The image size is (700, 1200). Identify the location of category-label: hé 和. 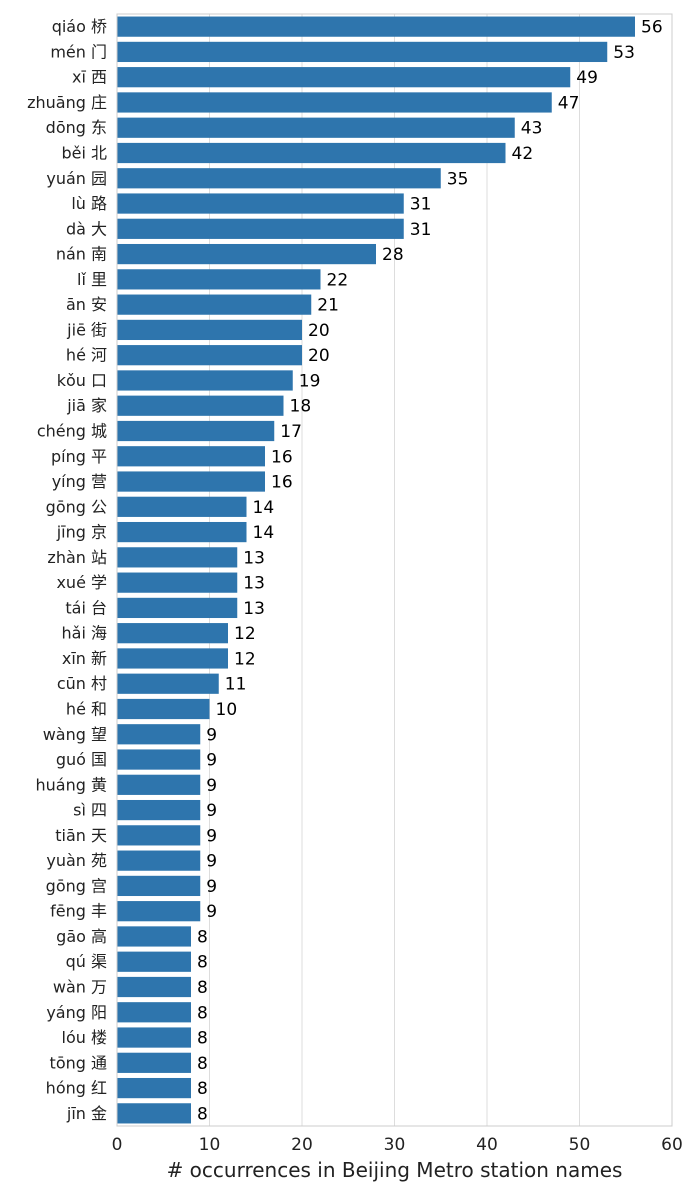
(86, 709).